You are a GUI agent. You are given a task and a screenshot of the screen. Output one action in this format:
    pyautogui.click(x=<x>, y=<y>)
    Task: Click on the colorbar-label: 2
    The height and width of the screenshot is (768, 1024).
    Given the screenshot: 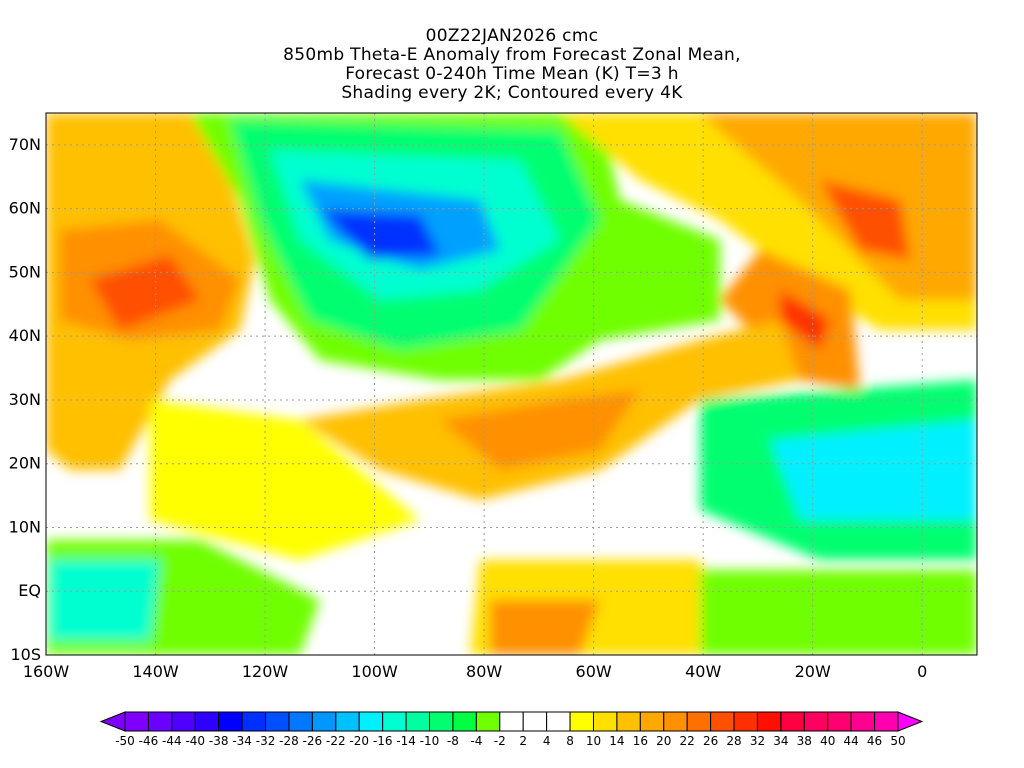 What is the action you would take?
    pyautogui.click(x=523, y=741)
    